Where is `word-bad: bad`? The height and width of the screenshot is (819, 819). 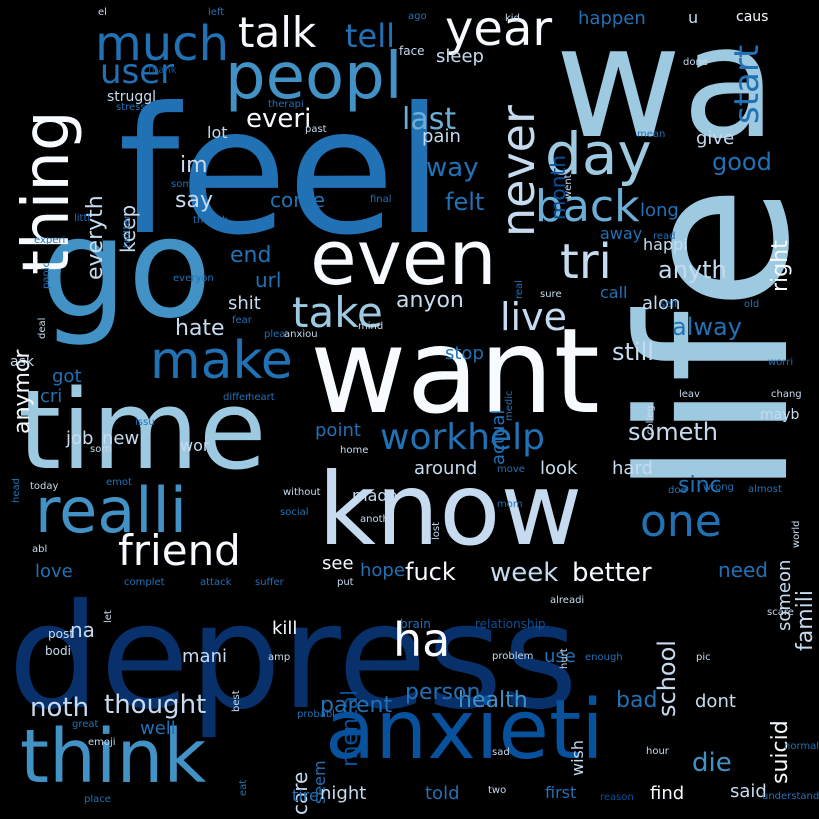
word-bad: bad is located at coordinates (637, 700).